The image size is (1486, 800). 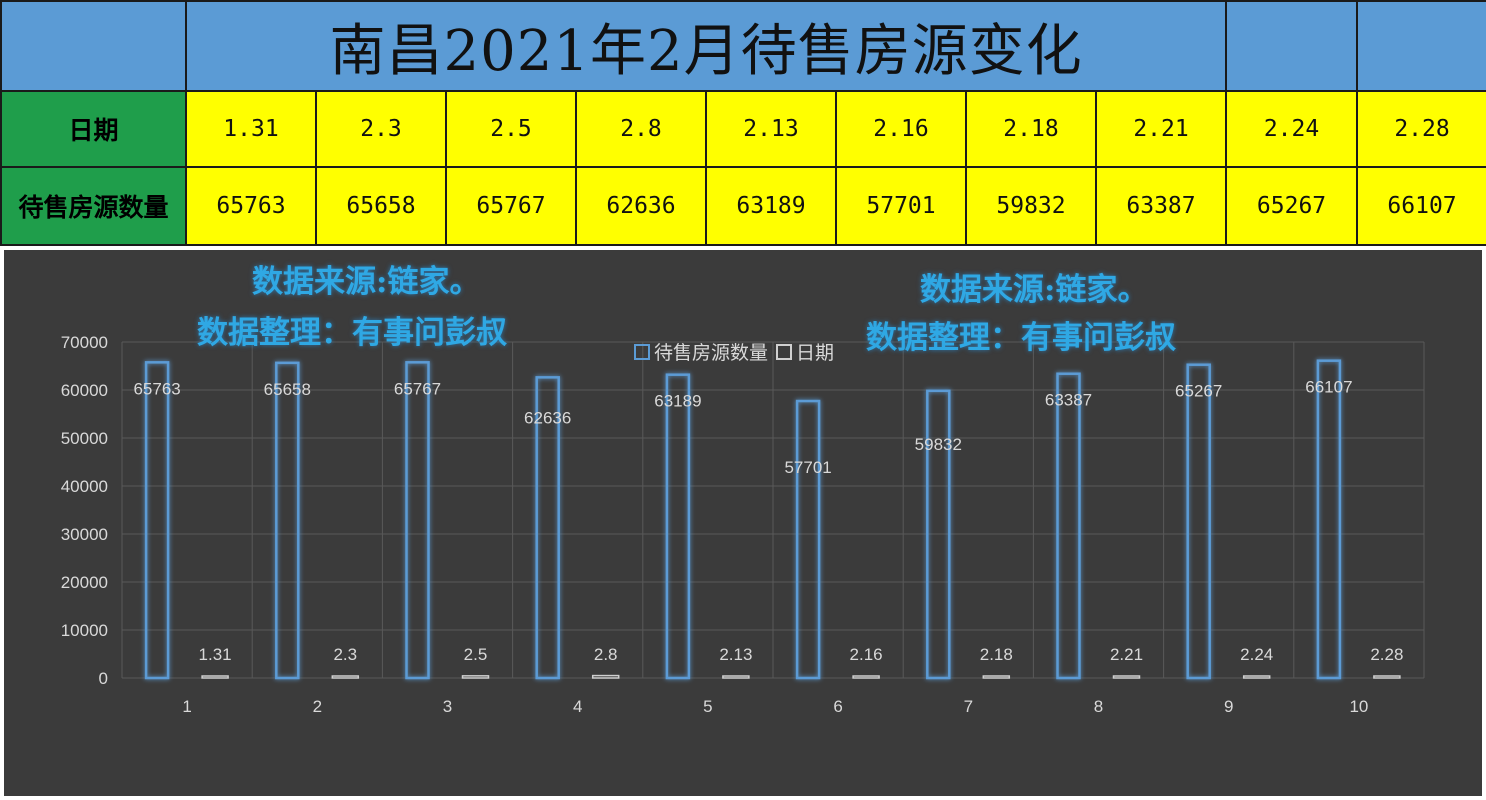 What do you see at coordinates (511, 206) in the screenshot?
I see `count-cell: 65767` at bounding box center [511, 206].